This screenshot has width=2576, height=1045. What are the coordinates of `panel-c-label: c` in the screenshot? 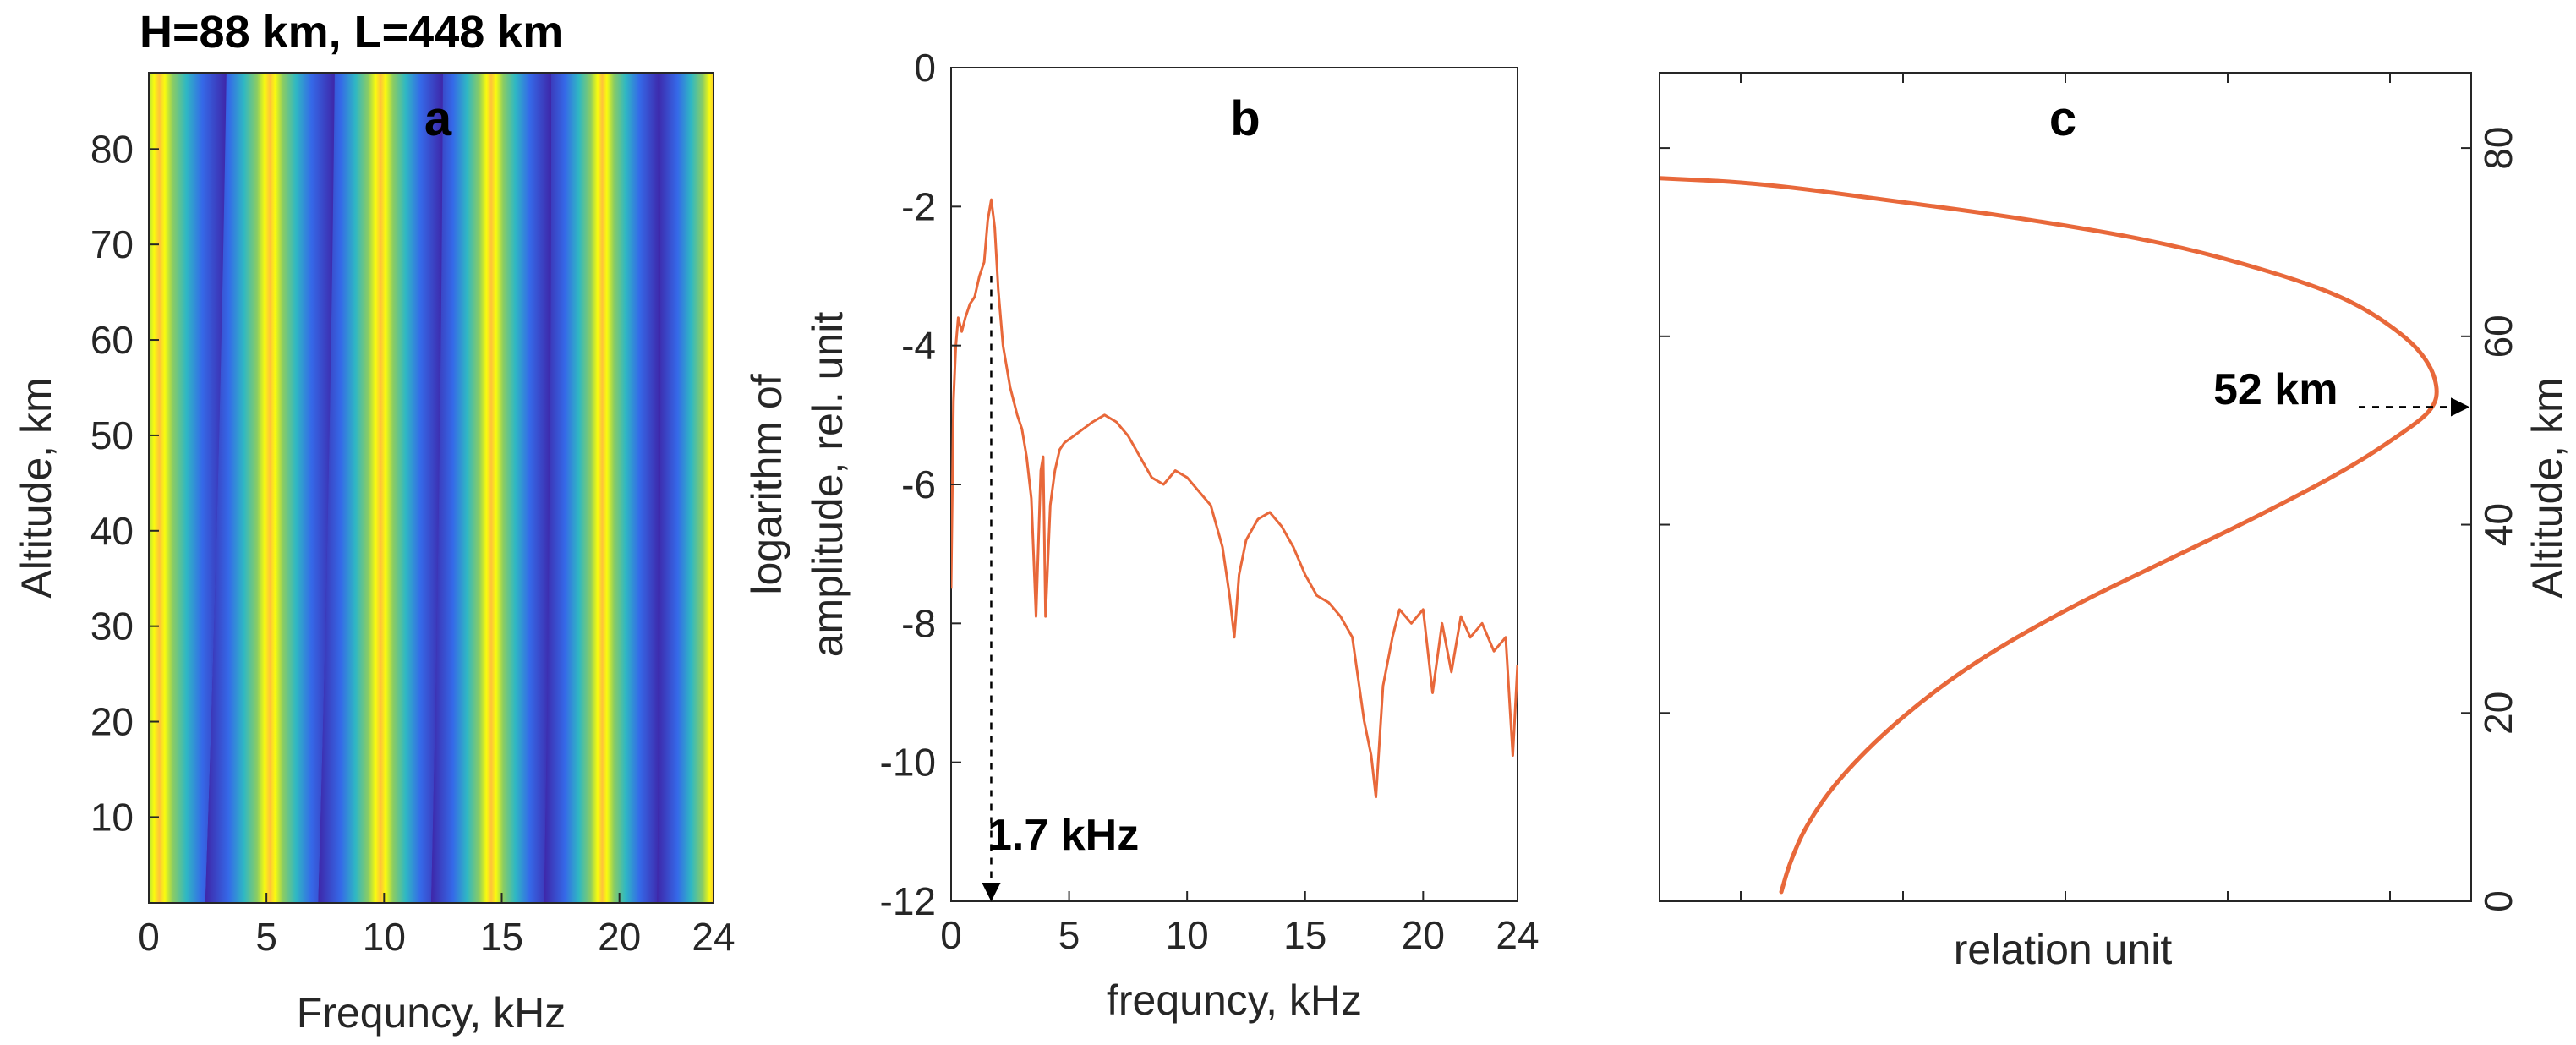 It's located at (2062, 118).